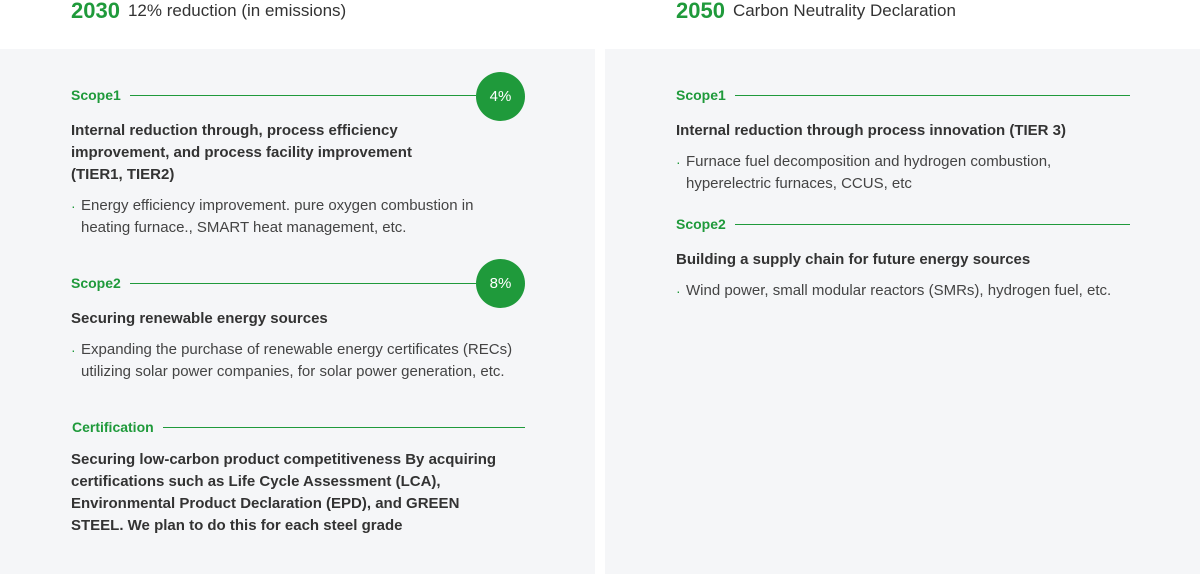  What do you see at coordinates (700, 11) in the screenshot?
I see `year-label: 2050` at bounding box center [700, 11].